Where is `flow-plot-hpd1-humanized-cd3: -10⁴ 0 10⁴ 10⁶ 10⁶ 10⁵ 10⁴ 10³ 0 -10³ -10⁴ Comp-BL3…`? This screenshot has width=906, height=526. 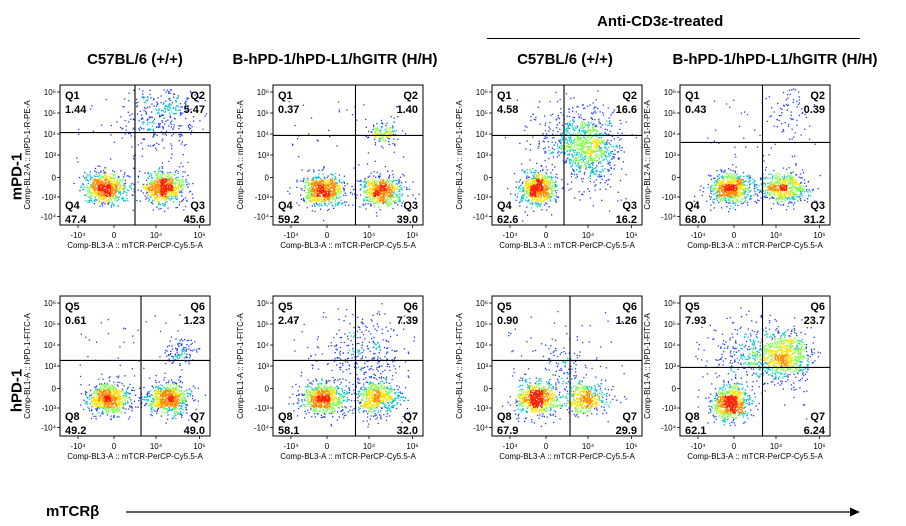 flow-plot-hpd1-humanized-cd3: -10⁴ 0 10⁴ 10⁶ 10⁶ 10⁵ 10⁴ 10³ 0 -10³ -10⁴ Comp-BL3… is located at coordinates (743, 379).